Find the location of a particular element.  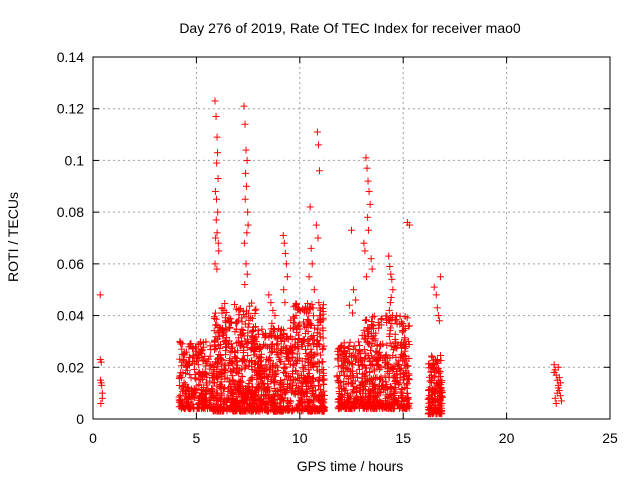

y-tick-label: 0.12 is located at coordinates (70, 109).